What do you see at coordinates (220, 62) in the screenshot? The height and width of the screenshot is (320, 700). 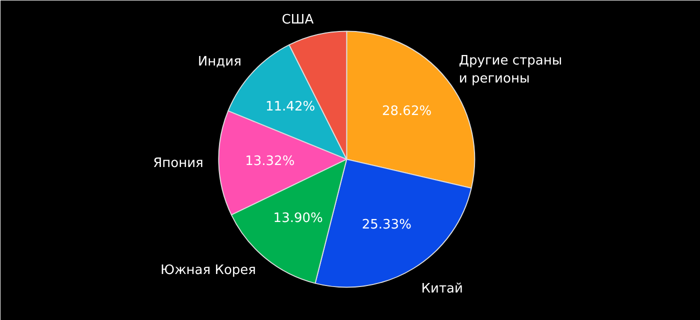 I see `slice-label: Индия` at bounding box center [220, 62].